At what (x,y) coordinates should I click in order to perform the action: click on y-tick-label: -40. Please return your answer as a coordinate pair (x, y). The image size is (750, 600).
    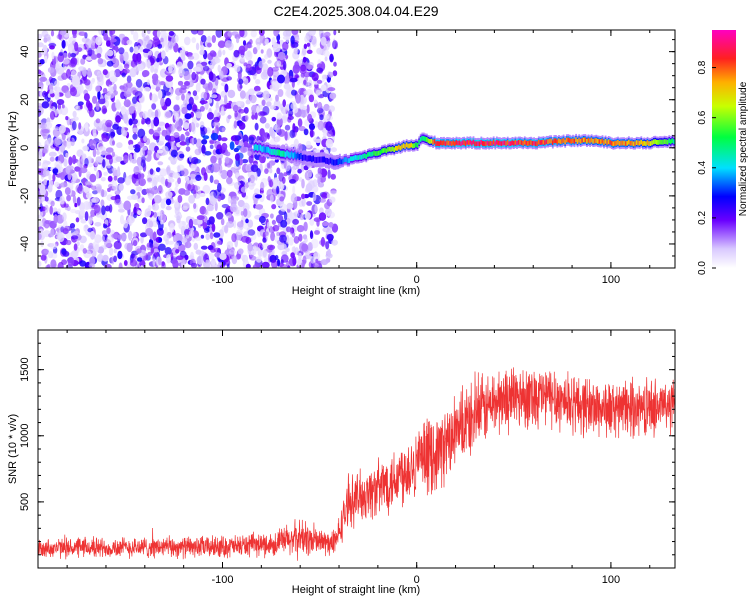
    Looking at the image, I should click on (25, 244).